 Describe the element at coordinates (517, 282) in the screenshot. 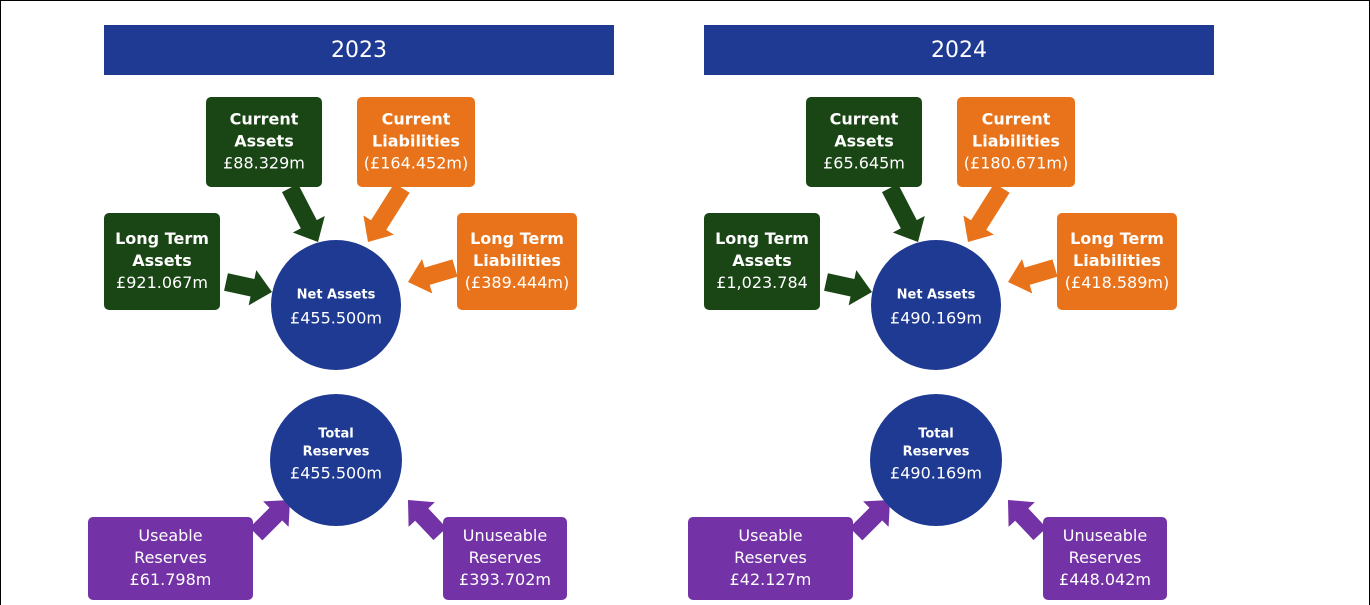

I see `box-value: (£389.444m)` at that location.